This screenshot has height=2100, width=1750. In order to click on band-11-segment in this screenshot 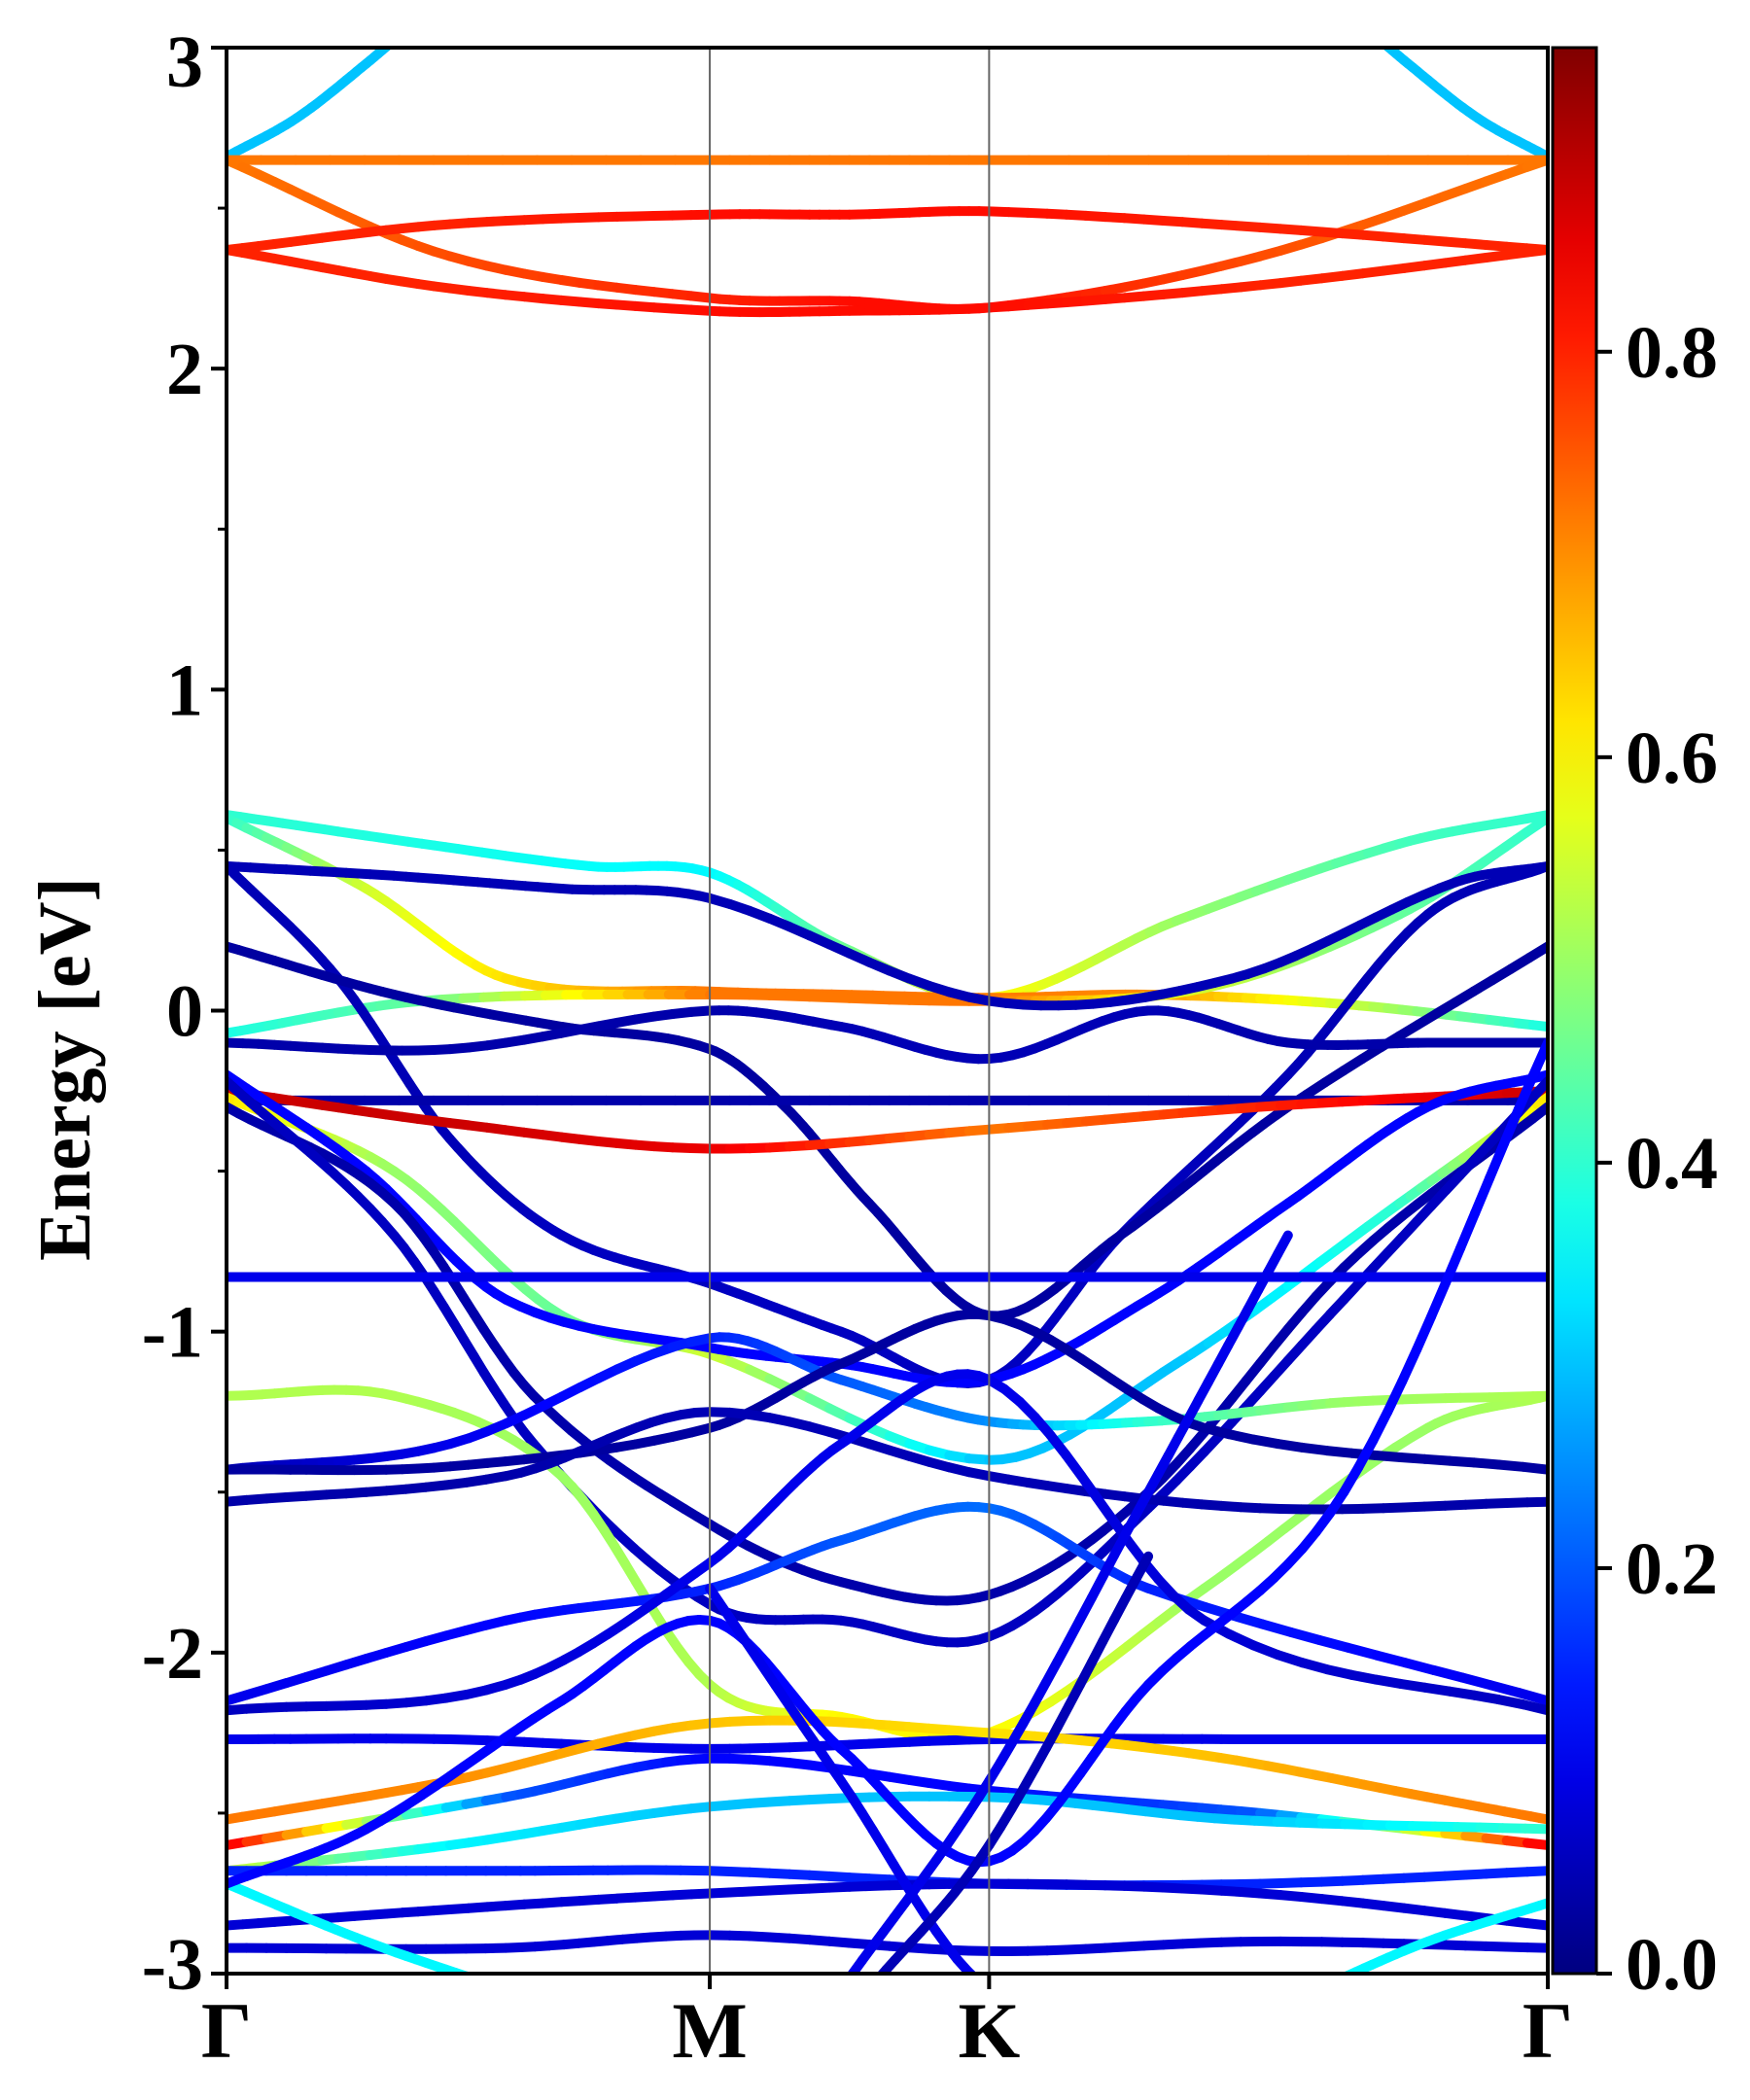, I will do `click(1535, 952)`.